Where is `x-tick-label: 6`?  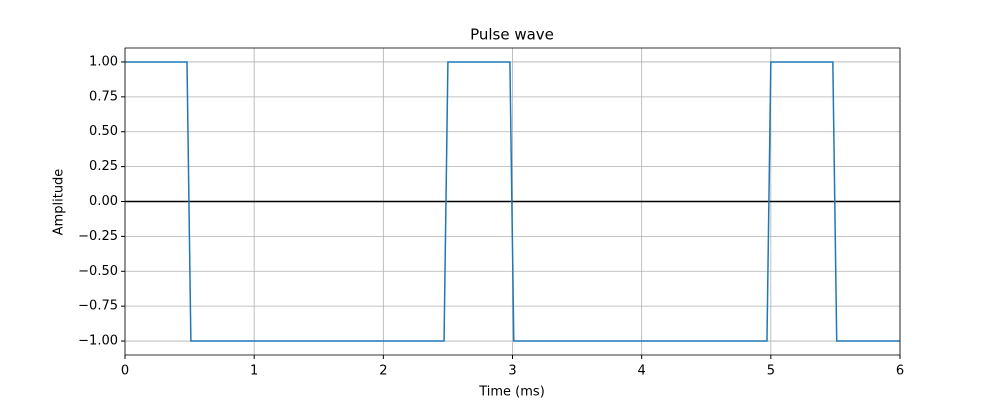 x-tick-label: 6 is located at coordinates (900, 371).